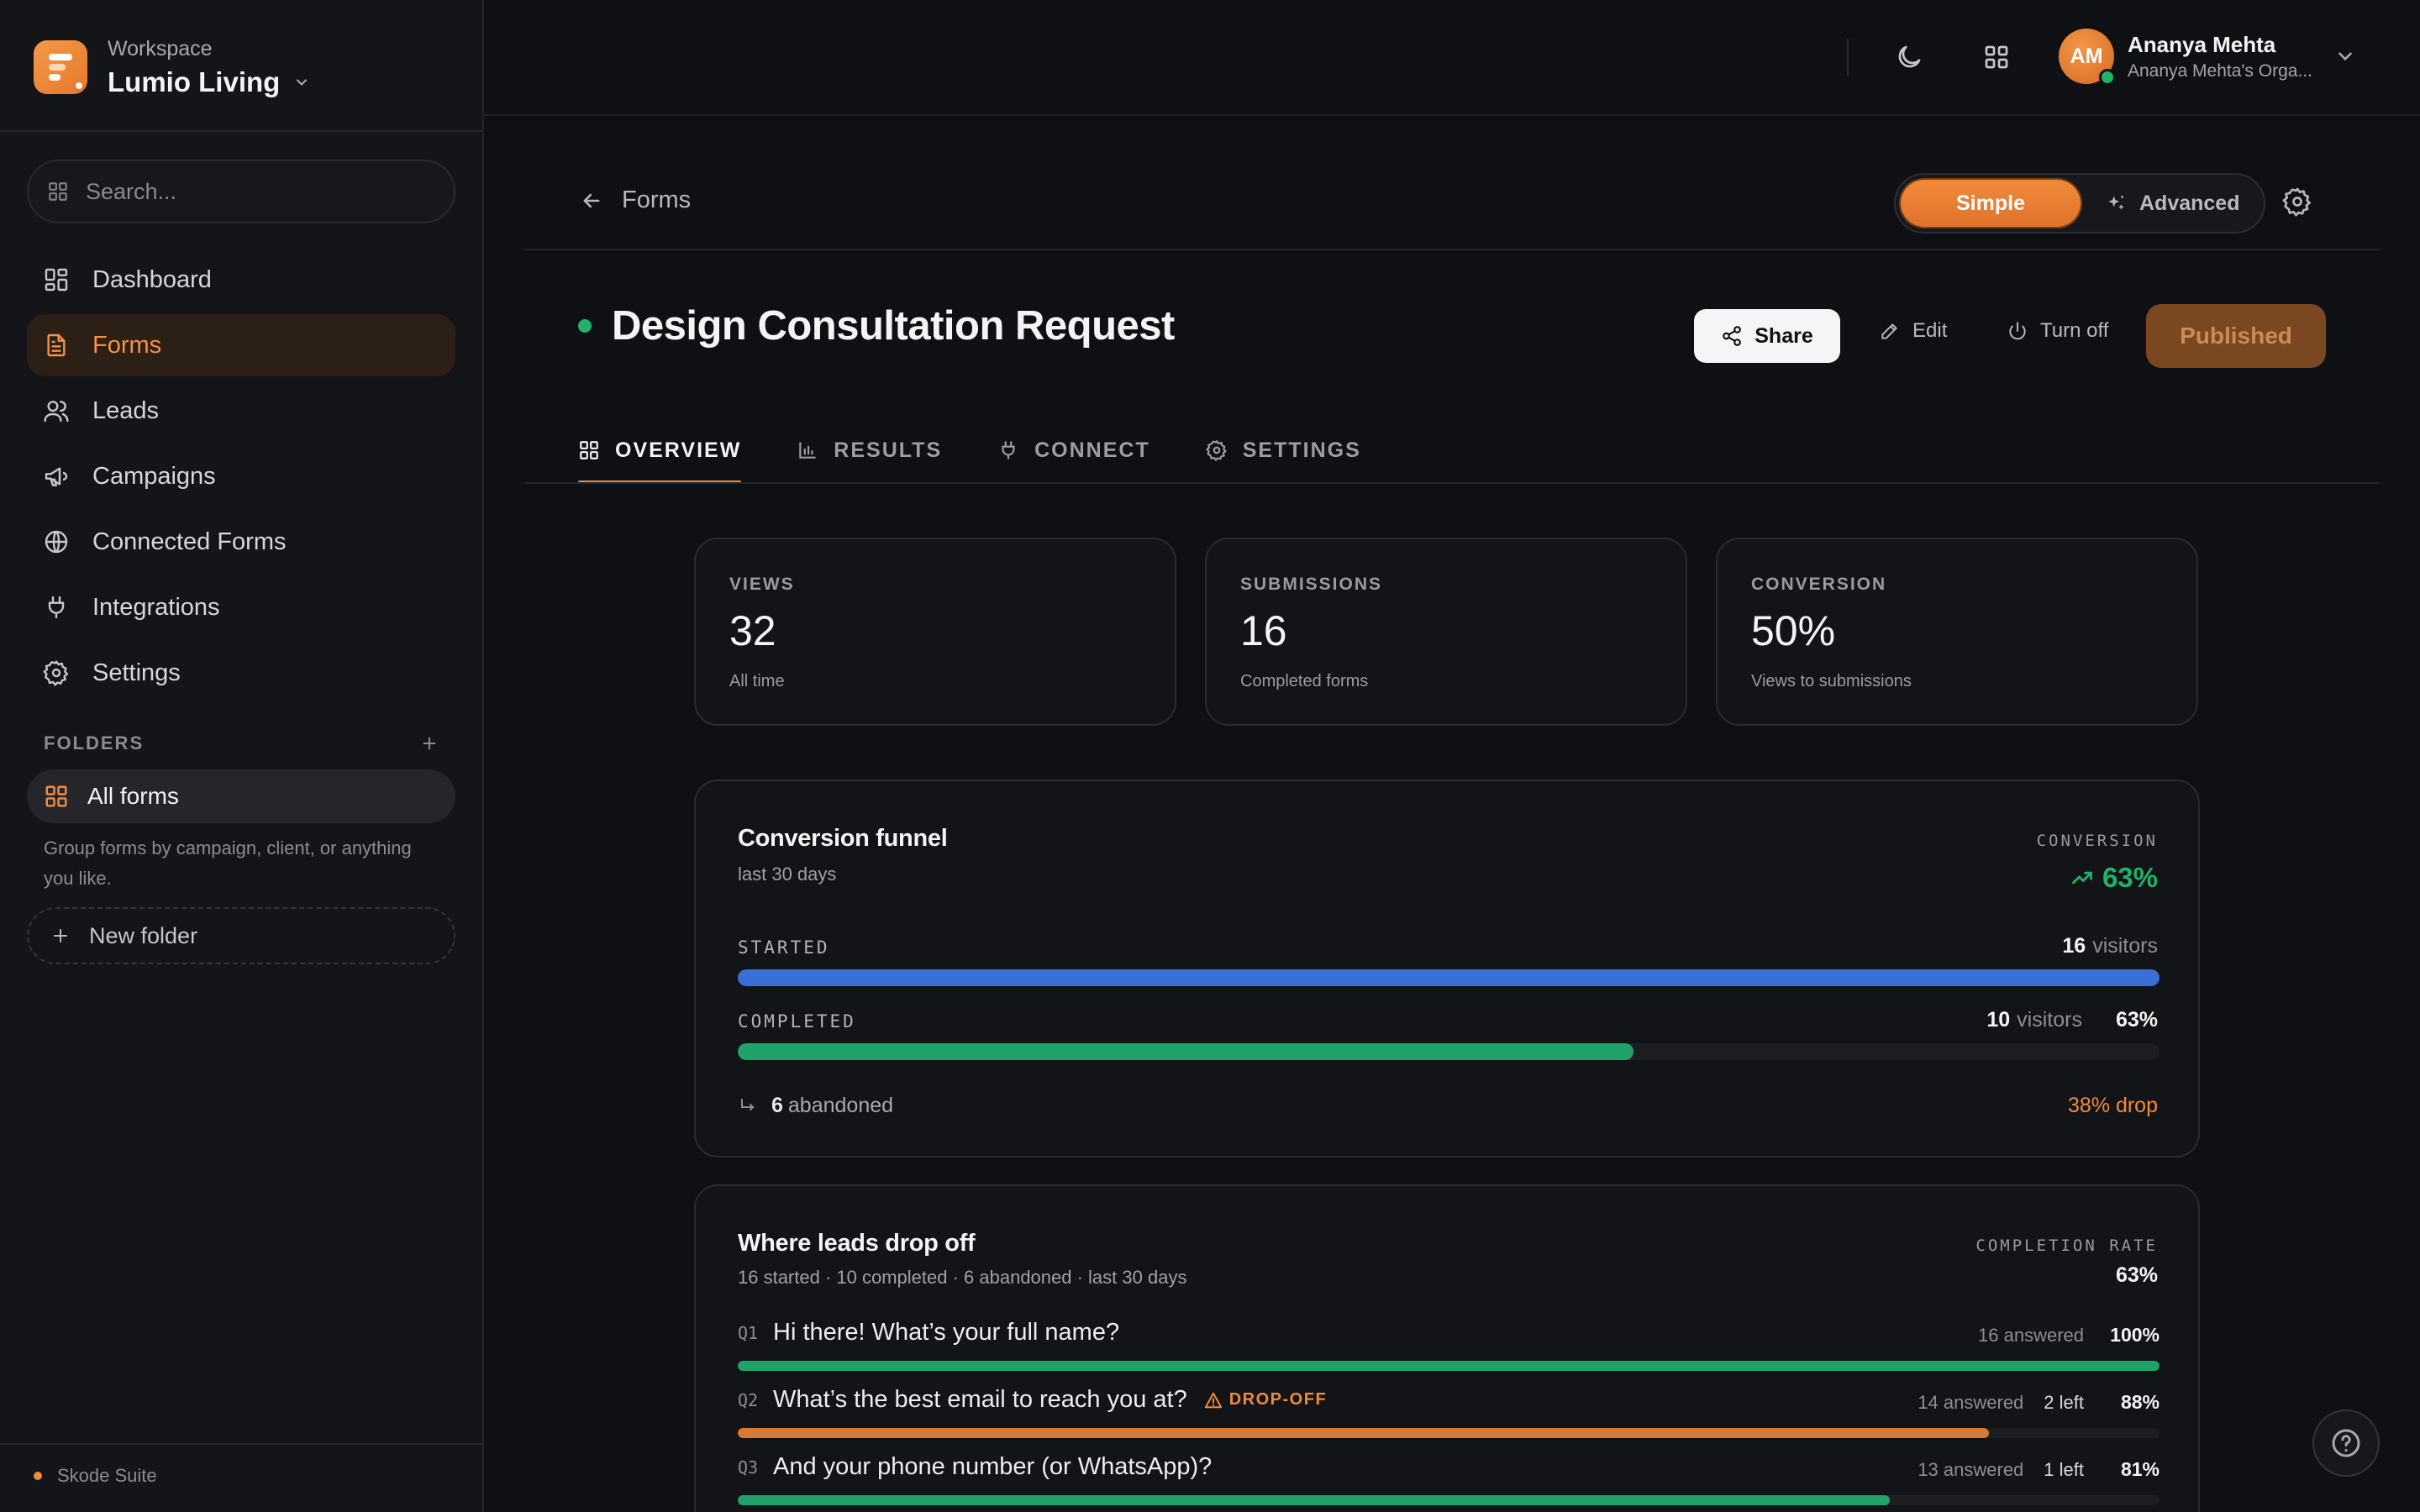  What do you see at coordinates (935, 632) in the screenshot?
I see `stat-card-views: VIEWS 32 All time` at bounding box center [935, 632].